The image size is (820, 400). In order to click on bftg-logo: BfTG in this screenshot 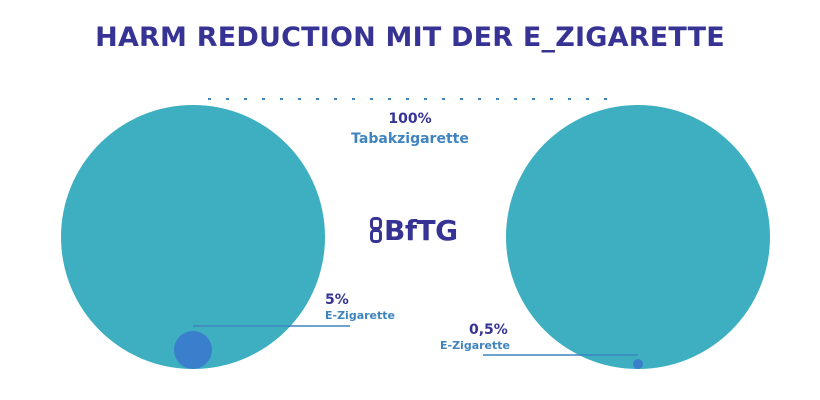, I will do `click(414, 230)`.